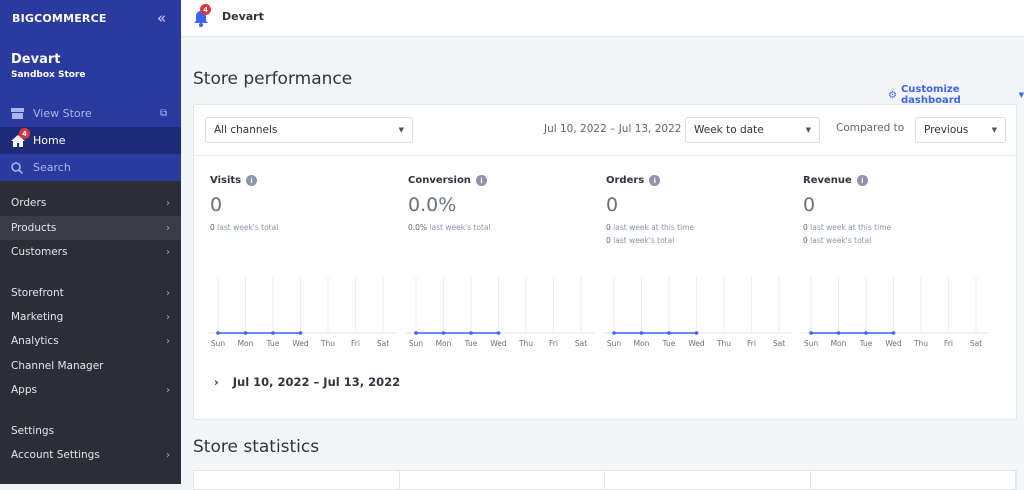  What do you see at coordinates (246, 130) in the screenshot?
I see `channel-select-value: All channels` at bounding box center [246, 130].